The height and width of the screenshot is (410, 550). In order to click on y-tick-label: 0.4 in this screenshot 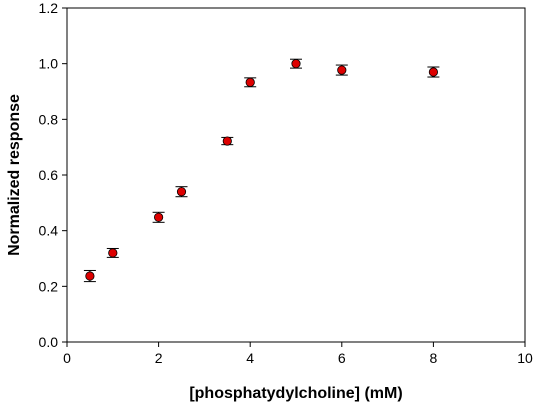, I will do `click(49, 231)`.